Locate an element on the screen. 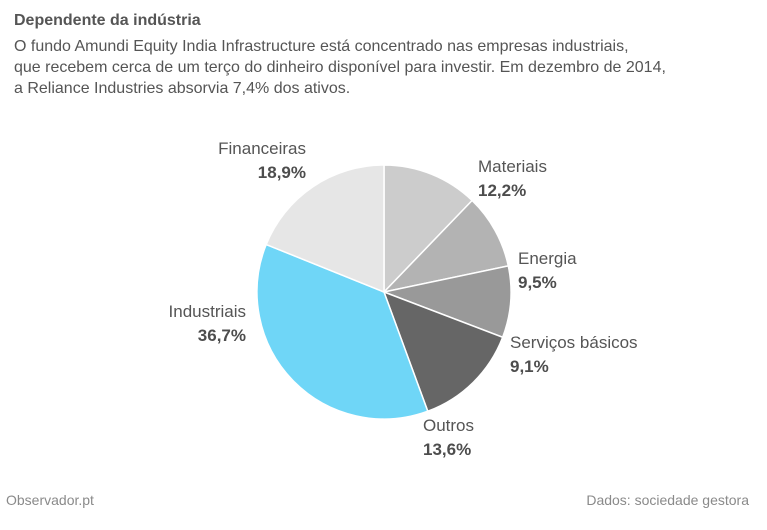  pie-slice-energia is located at coordinates (445, 246).